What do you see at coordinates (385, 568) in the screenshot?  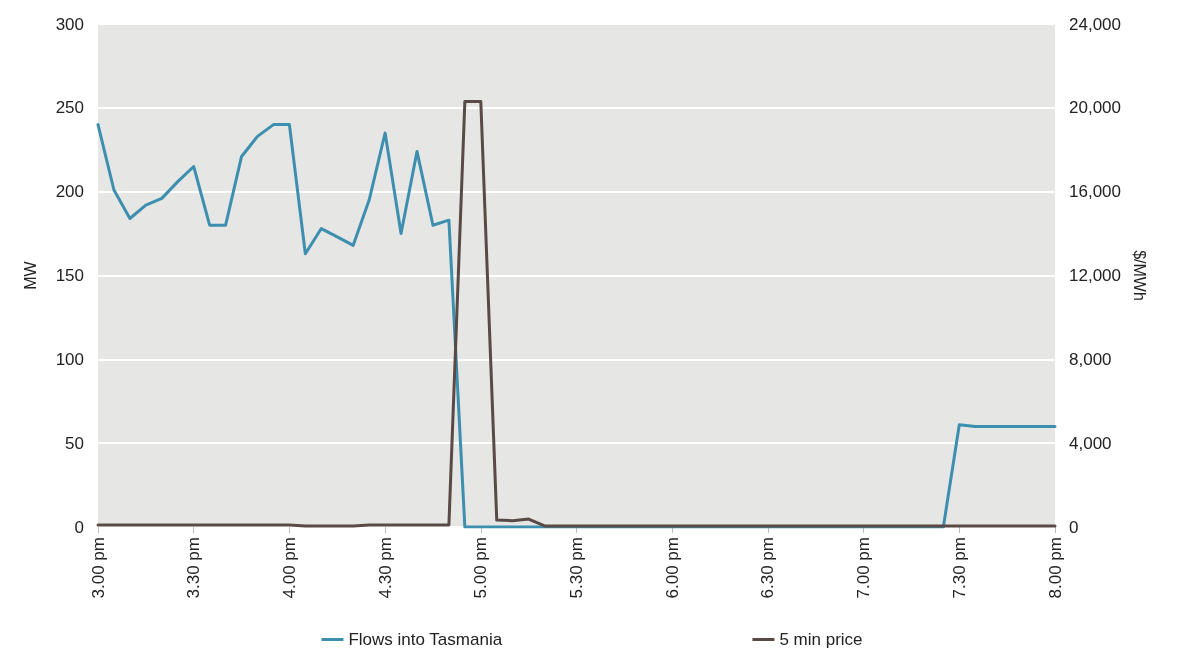 I see `x-tick-label: 4.30 pm` at bounding box center [385, 568].